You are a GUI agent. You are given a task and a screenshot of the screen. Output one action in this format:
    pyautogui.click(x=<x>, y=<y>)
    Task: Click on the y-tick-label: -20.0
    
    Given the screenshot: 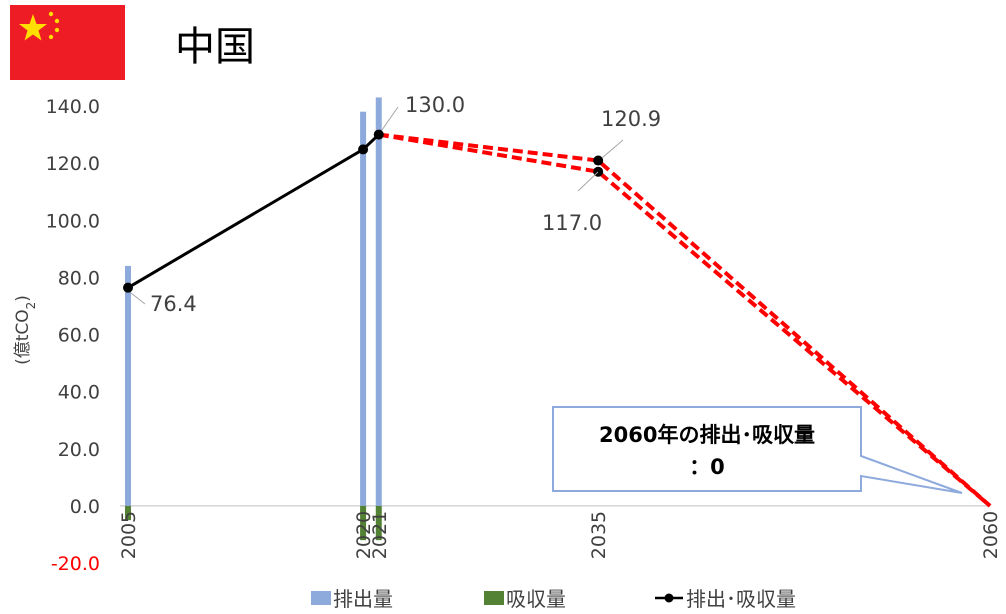 What is the action you would take?
    pyautogui.click(x=75, y=564)
    